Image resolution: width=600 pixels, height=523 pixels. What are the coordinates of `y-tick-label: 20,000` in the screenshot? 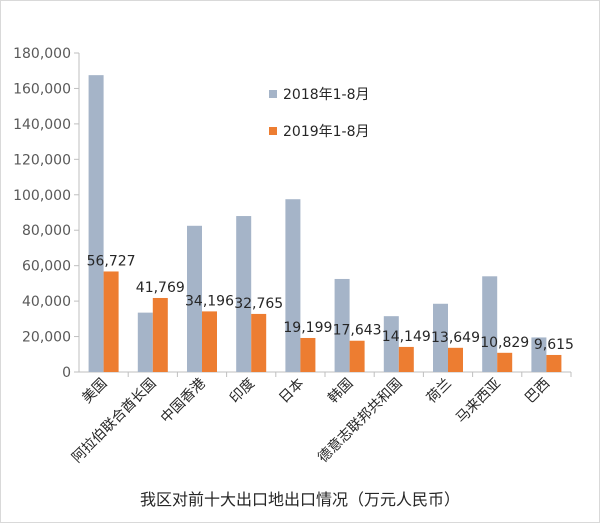 It's located at (46, 338).